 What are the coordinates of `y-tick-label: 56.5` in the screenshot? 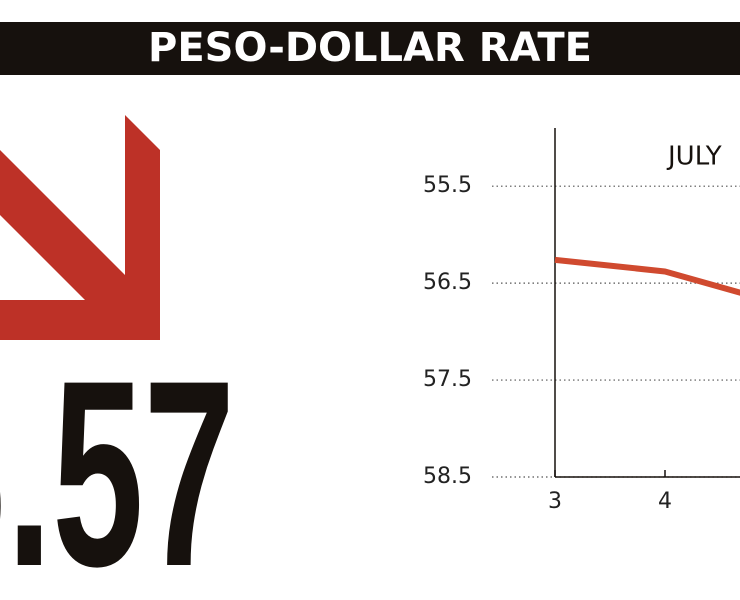 It's located at (447, 282).